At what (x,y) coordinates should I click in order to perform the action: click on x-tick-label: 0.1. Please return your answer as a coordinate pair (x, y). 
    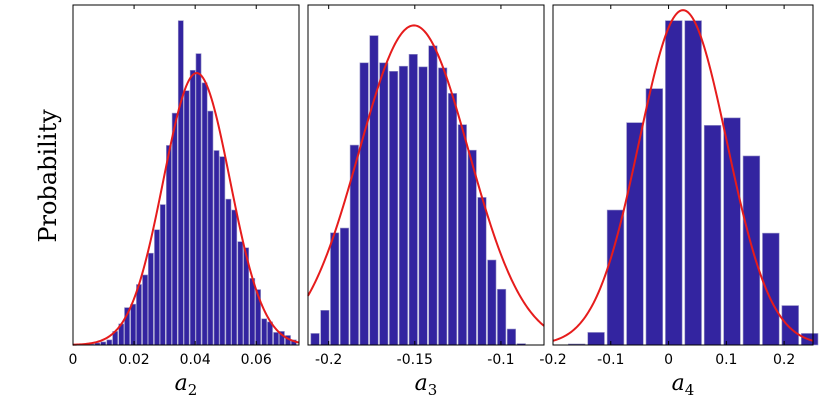
    Looking at the image, I should click on (726, 360).